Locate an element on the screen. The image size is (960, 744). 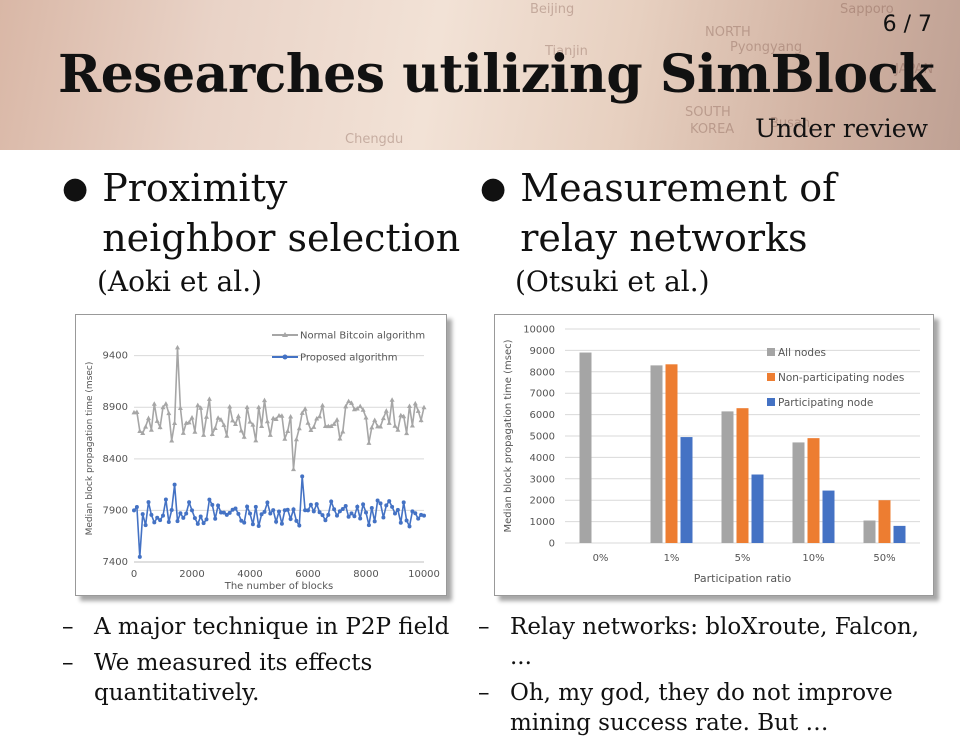
x-tick-label: 10000 is located at coordinates (424, 574).